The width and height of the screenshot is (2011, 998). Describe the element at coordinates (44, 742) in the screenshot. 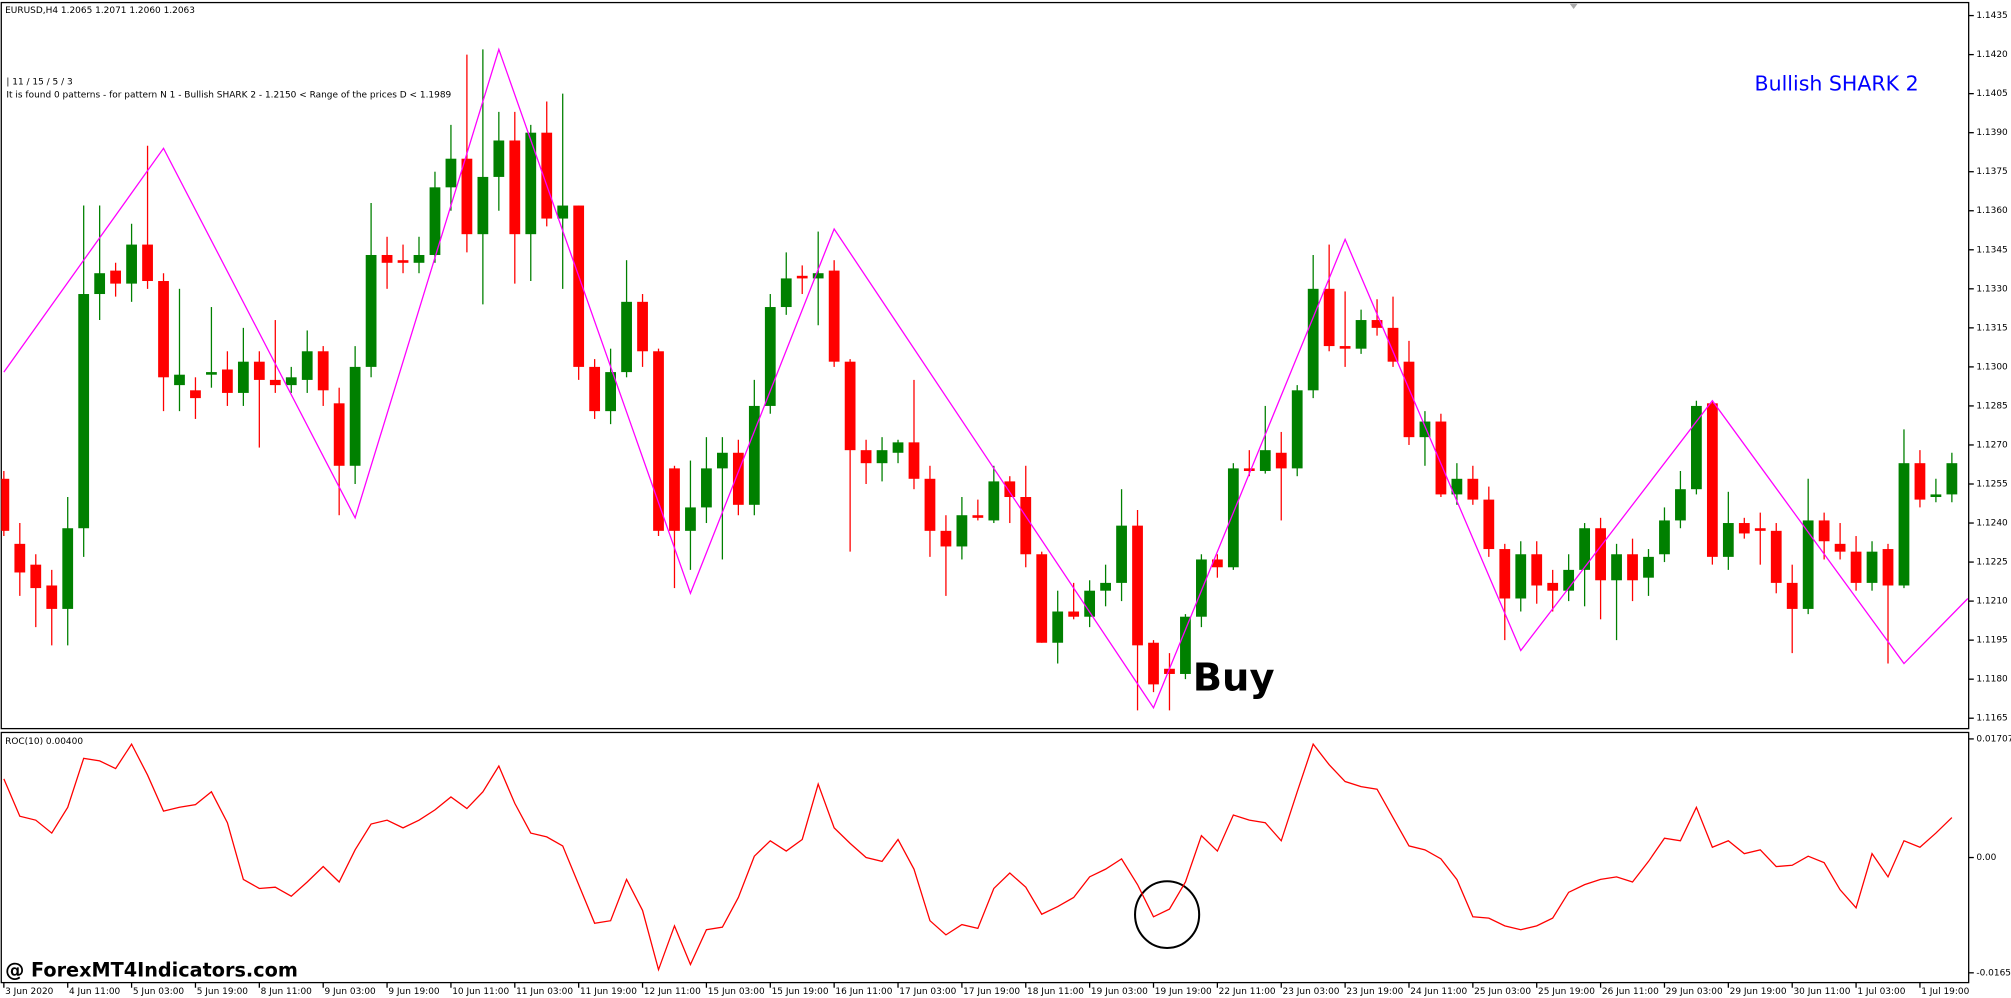

I see `indicator-title: ROC(10) 0.00400` at that location.